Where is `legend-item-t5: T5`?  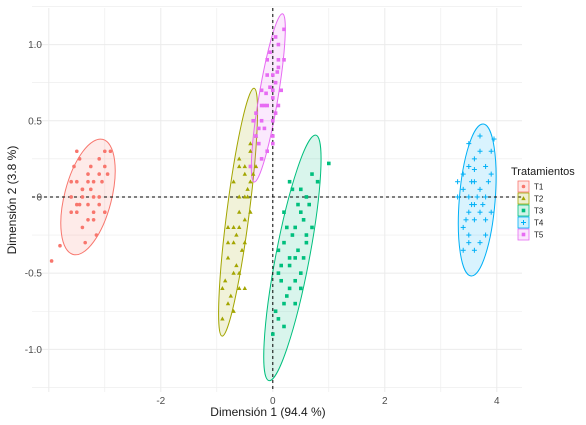
legend-item-t5: T5 is located at coordinates (530, 234).